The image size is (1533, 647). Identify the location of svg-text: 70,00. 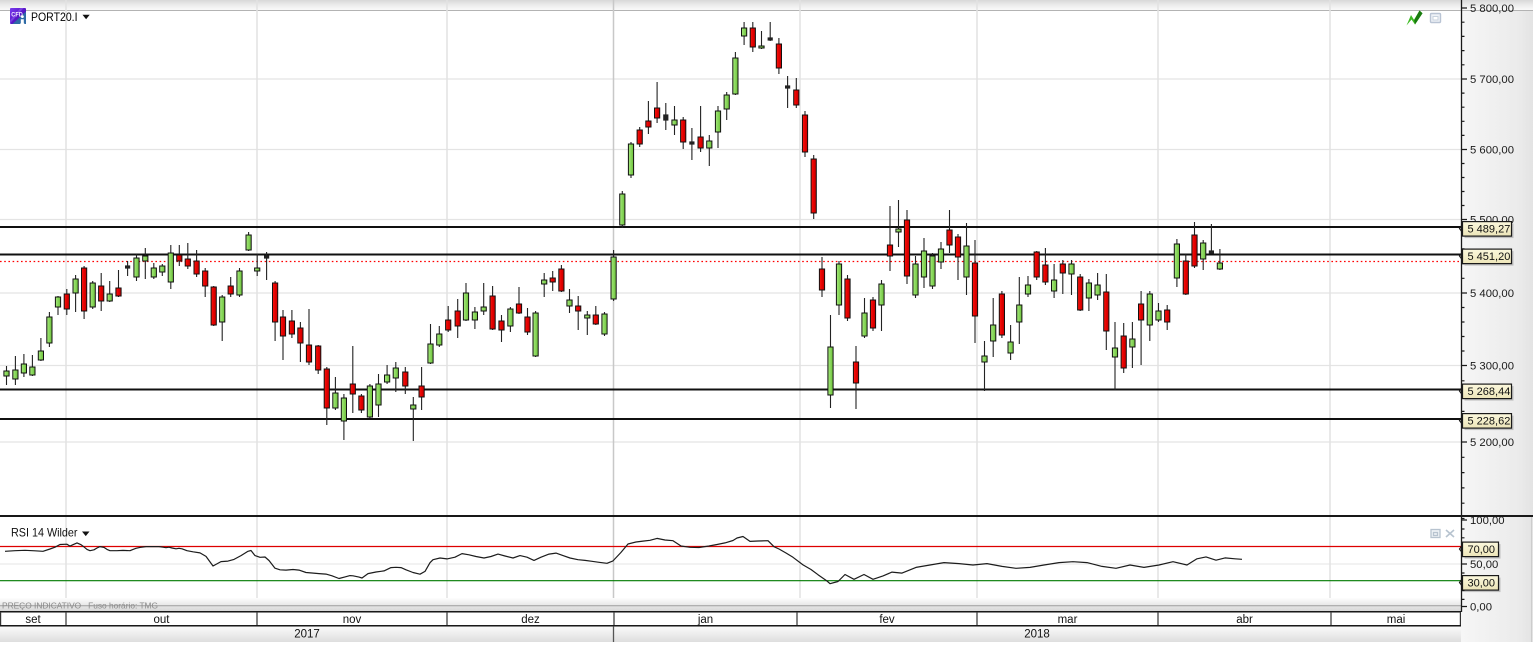
(1482, 550).